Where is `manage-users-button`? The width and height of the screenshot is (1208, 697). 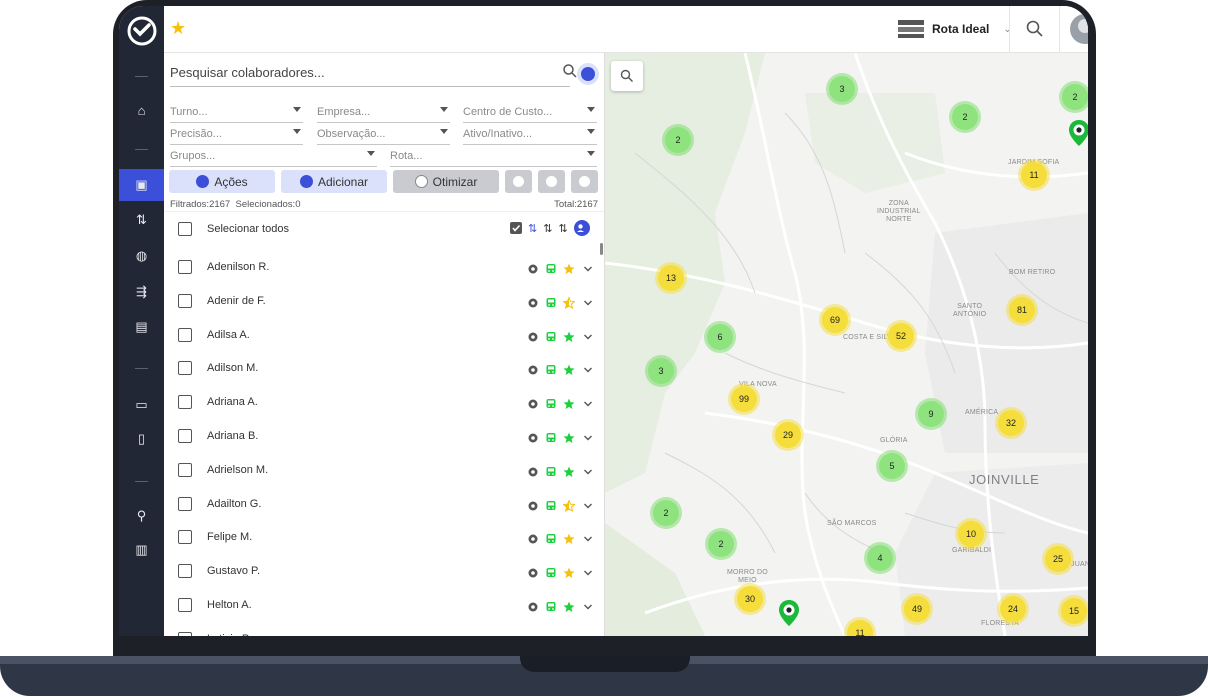
manage-users-button is located at coordinates (584, 181).